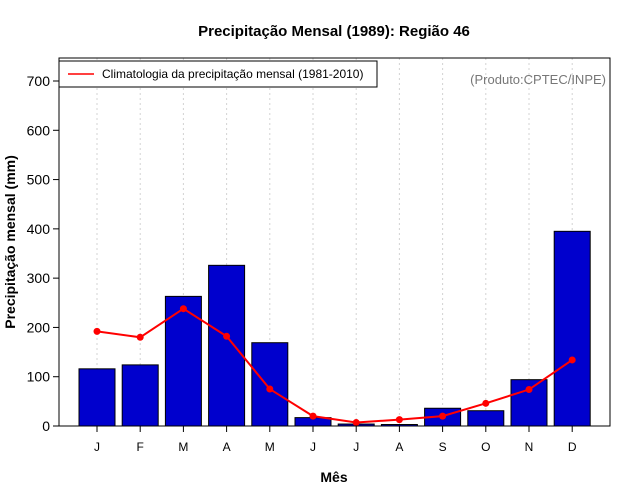 The height and width of the screenshot is (500, 640). Describe the element at coordinates (572, 447) in the screenshot. I see `x-tick-label-12: D` at that location.